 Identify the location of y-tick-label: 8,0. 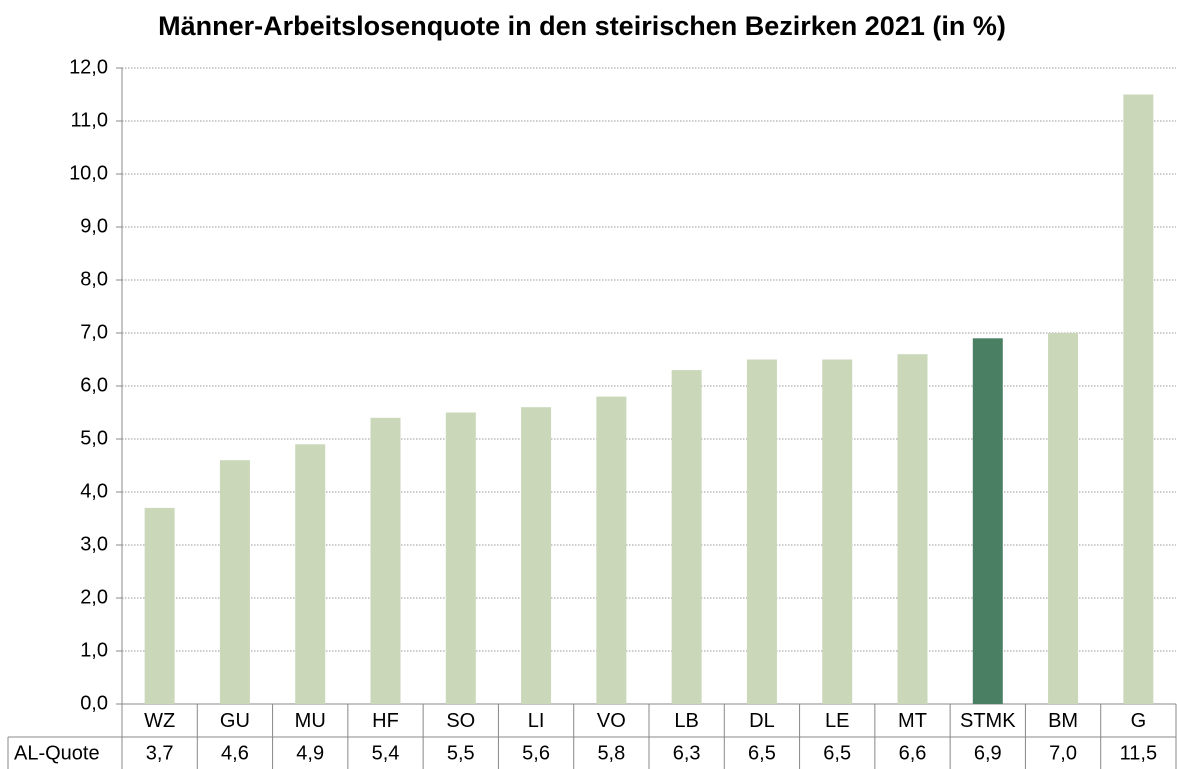
(94, 279).